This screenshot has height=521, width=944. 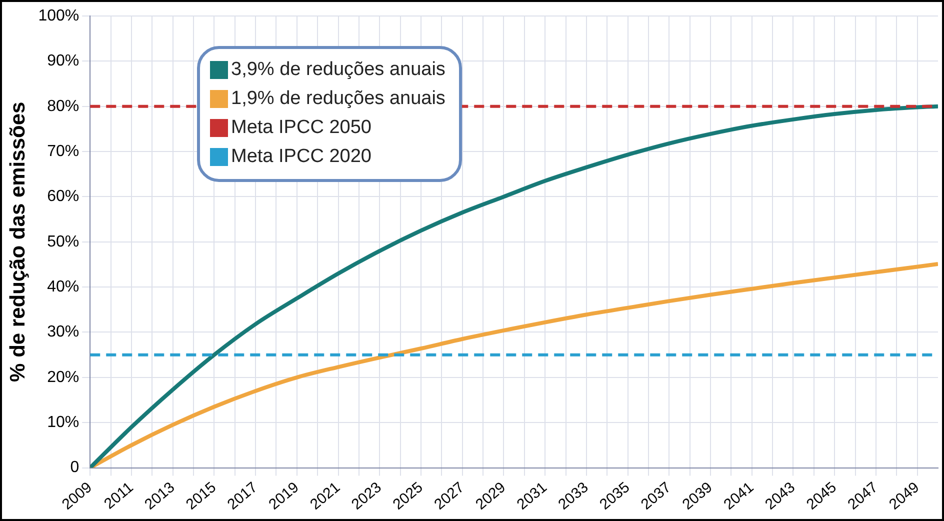 What do you see at coordinates (338, 99) in the screenshot?
I see `legend-label: 1,9% de reduções anuais` at bounding box center [338, 99].